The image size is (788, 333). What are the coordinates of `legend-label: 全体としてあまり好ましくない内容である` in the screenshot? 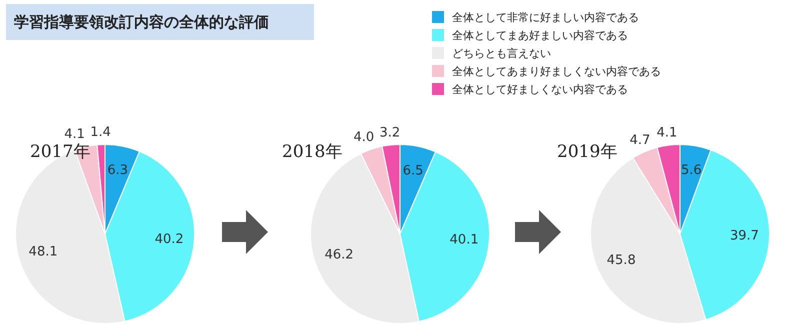 It's located at (556, 71).